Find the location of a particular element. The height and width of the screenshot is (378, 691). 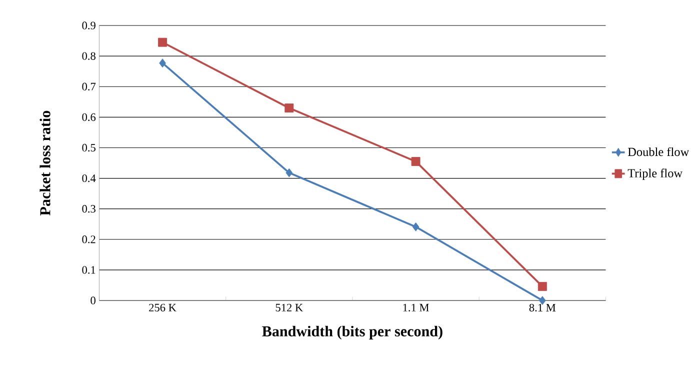

y-tick-label: 0.2 is located at coordinates (89, 240).